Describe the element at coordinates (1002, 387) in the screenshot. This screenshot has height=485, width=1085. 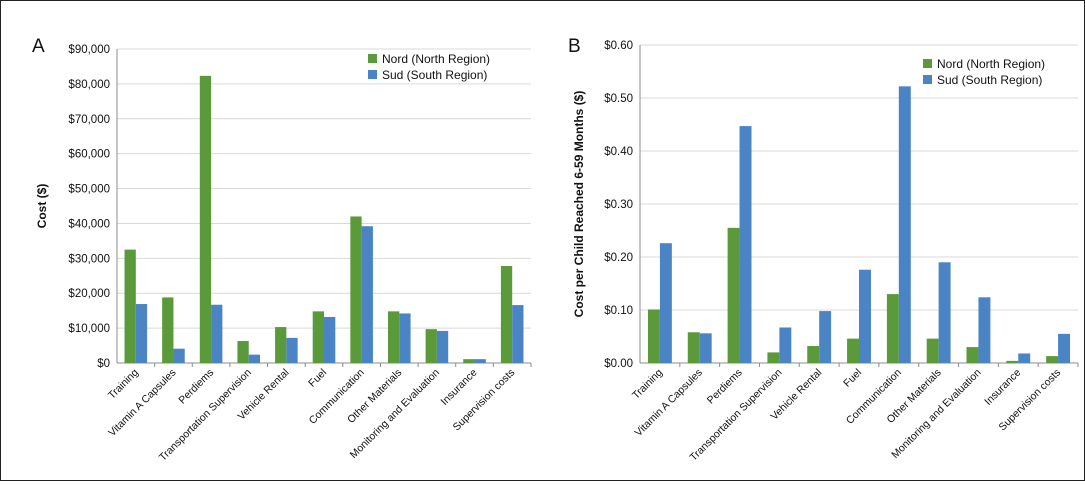
I see `category-label: Insurance` at that location.